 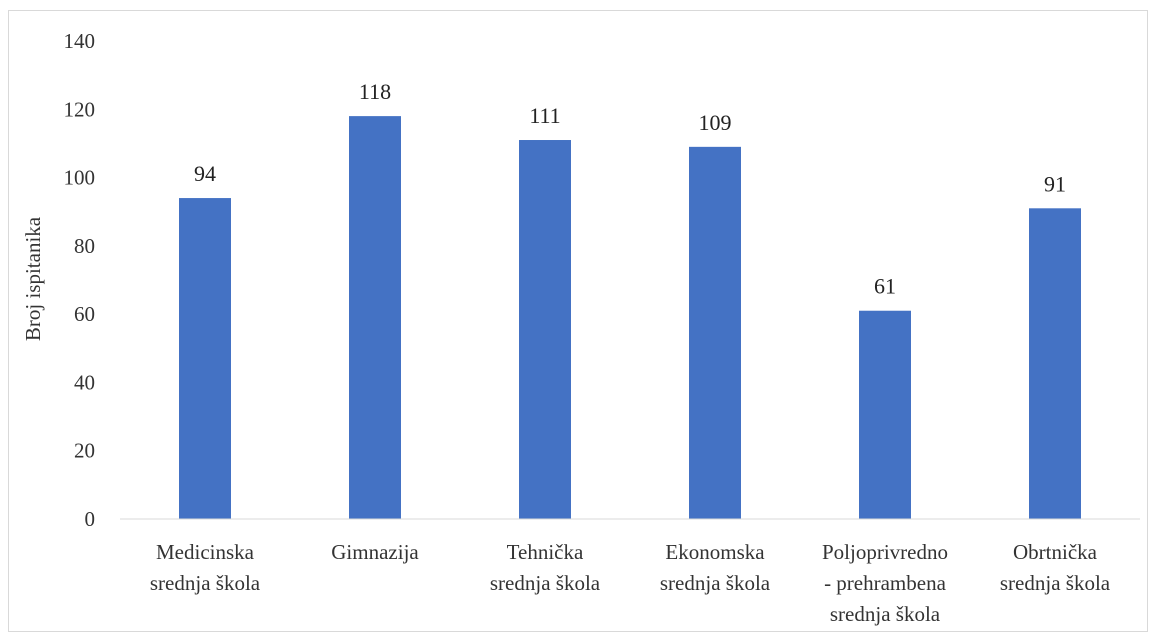 What do you see at coordinates (80, 178) in the screenshot?
I see `y-tick-label: 100` at bounding box center [80, 178].